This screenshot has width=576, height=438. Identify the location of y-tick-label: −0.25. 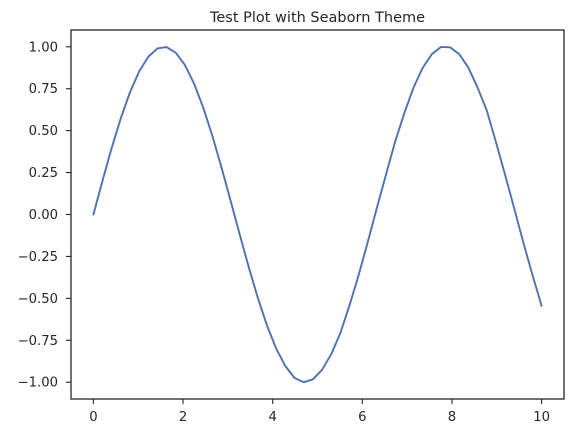
(38, 257).